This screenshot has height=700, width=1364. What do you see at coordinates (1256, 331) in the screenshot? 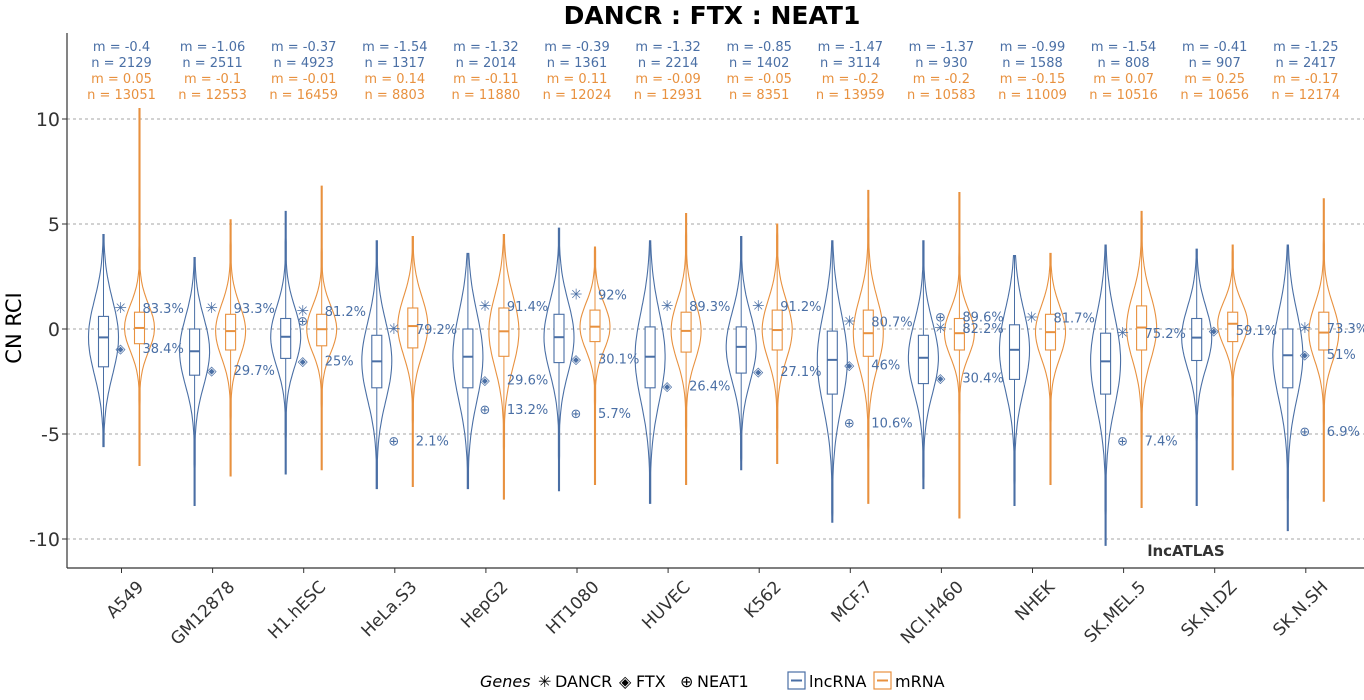
I see `gene-percent-label: 59.1%` at bounding box center [1256, 331].